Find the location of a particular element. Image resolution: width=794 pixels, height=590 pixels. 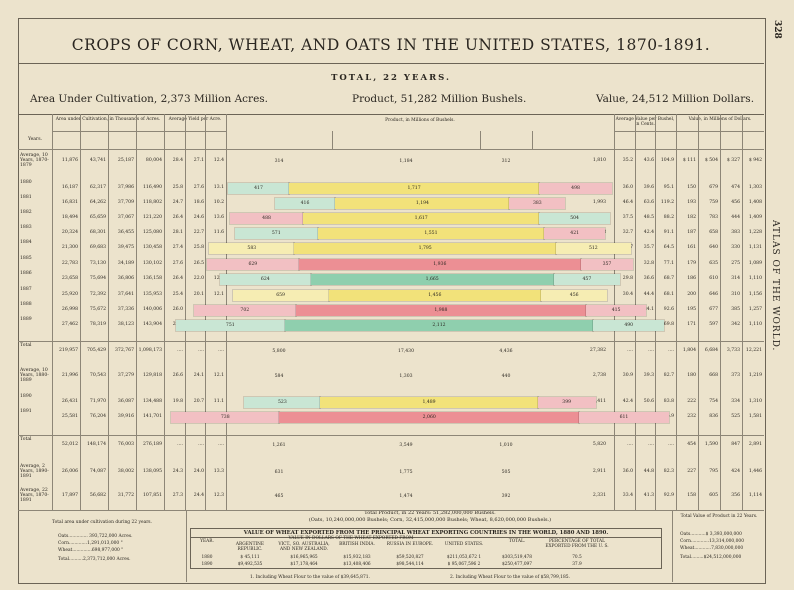

value-cell: 186 is located at coordinates (691, 278).